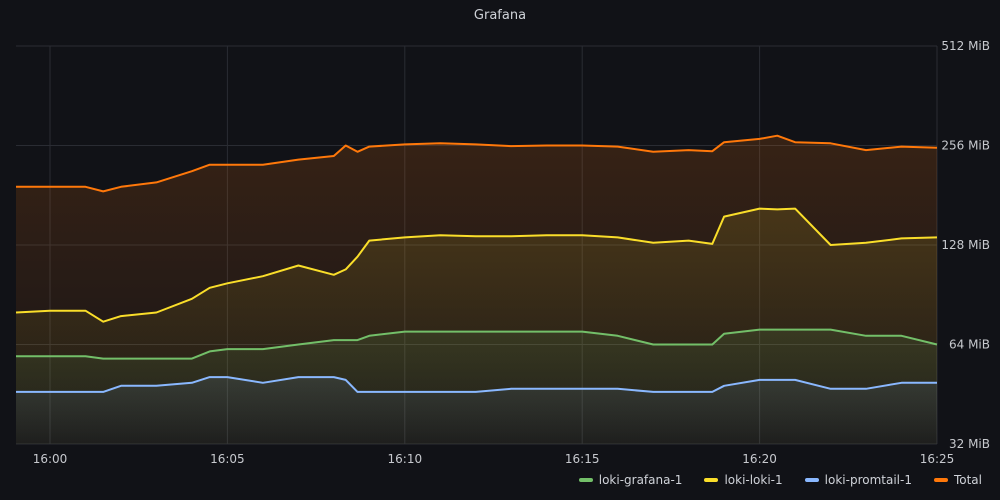 This screenshot has width=1000, height=500. I want to click on panel-title: Grafana, so click(500, 15).